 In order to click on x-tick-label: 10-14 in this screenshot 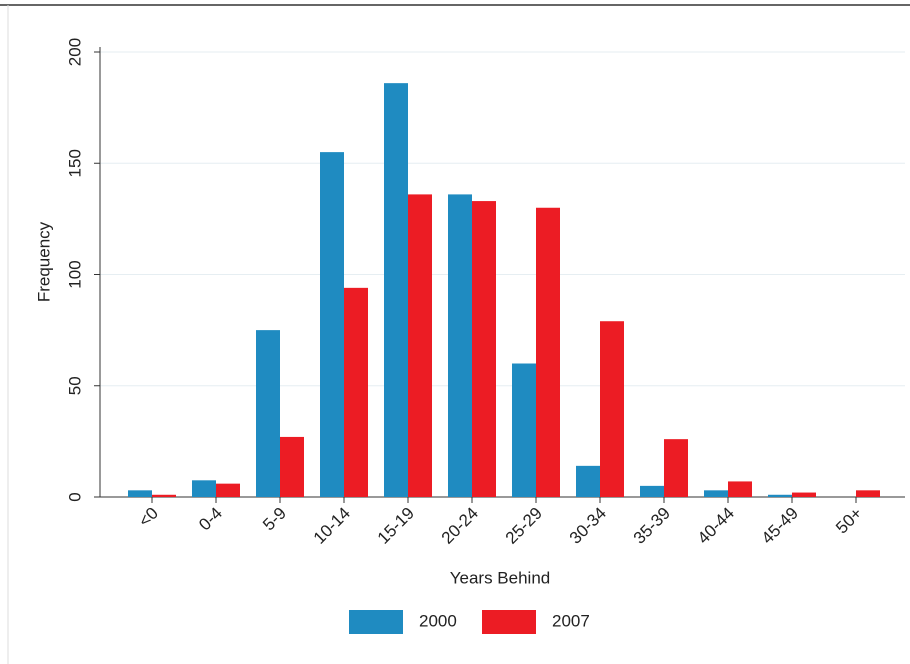, I will do `click(332, 526)`.